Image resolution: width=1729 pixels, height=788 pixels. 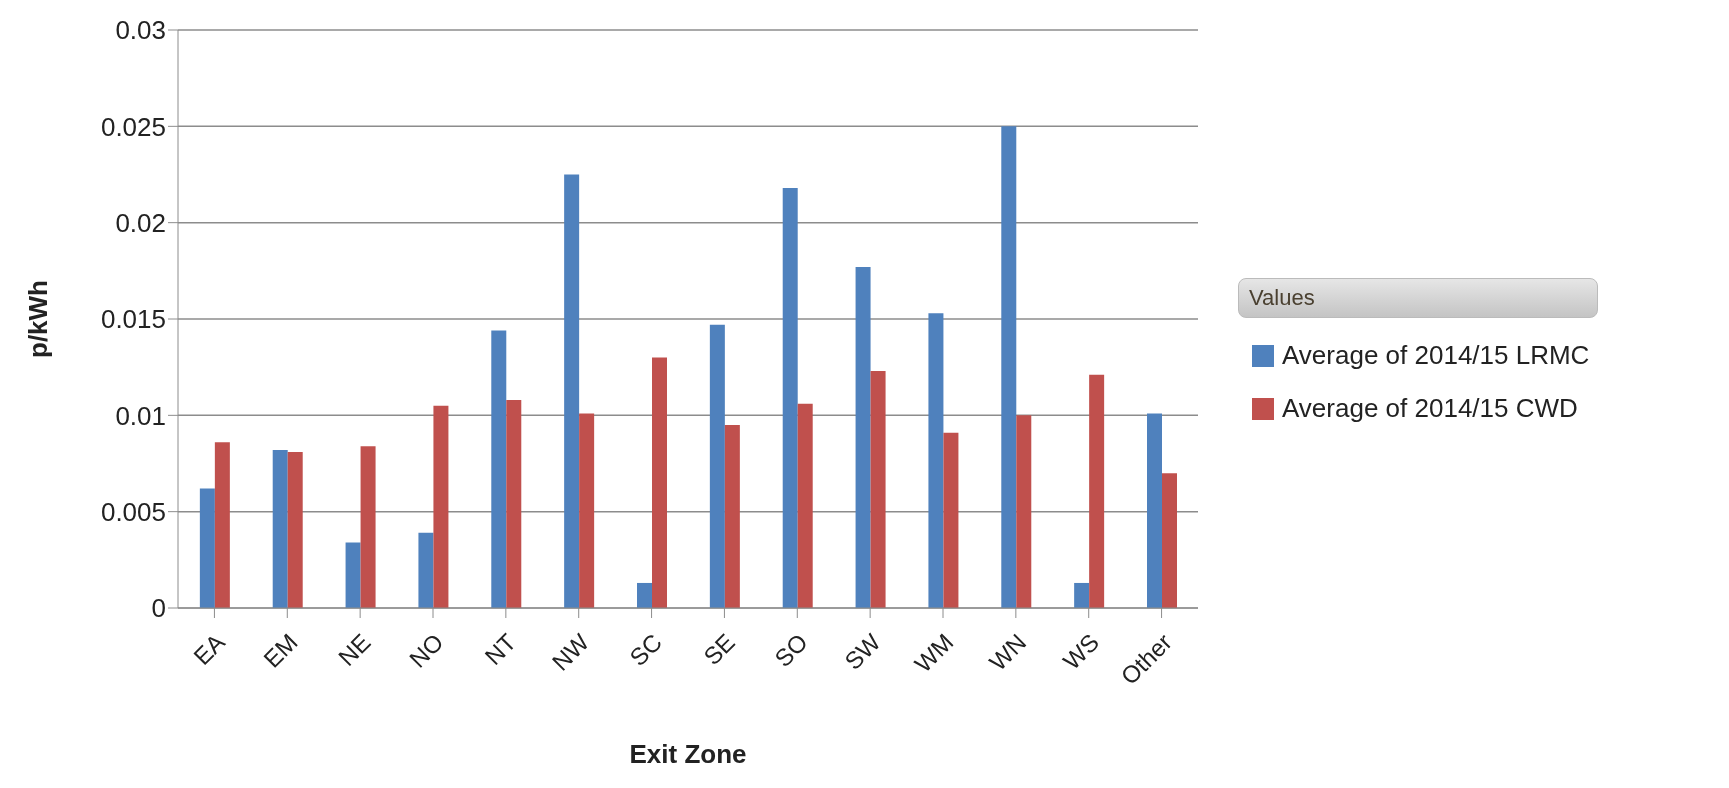 What do you see at coordinates (688, 754) in the screenshot?
I see `x-axis-title: Exit Zone` at bounding box center [688, 754].